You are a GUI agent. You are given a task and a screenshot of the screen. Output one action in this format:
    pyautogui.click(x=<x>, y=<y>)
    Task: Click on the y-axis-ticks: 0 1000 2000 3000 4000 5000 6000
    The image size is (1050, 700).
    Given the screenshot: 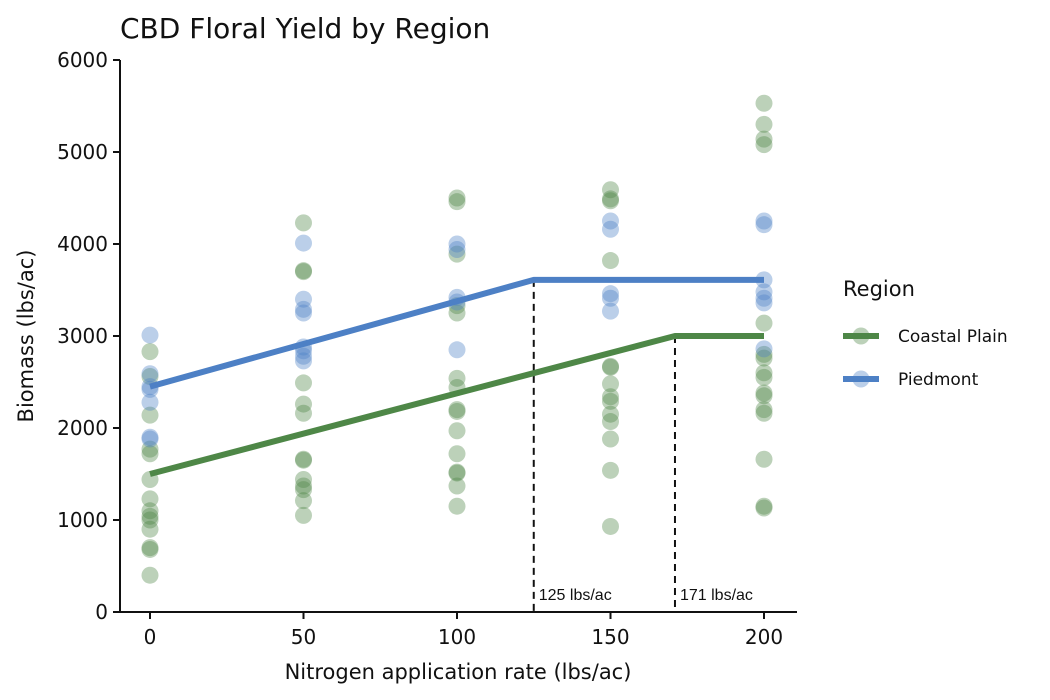 What is the action you would take?
    pyautogui.click(x=88, y=336)
    